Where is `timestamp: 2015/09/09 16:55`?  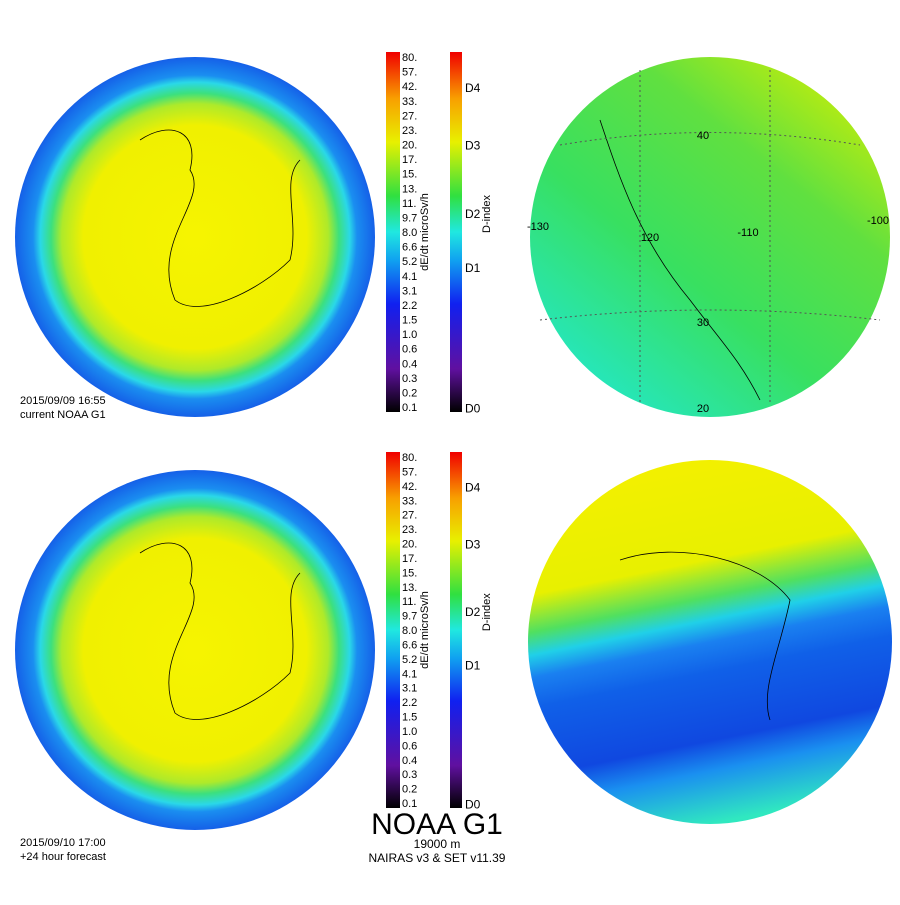 timestamp: 2015/09/09 16:55 is located at coordinates (63, 401).